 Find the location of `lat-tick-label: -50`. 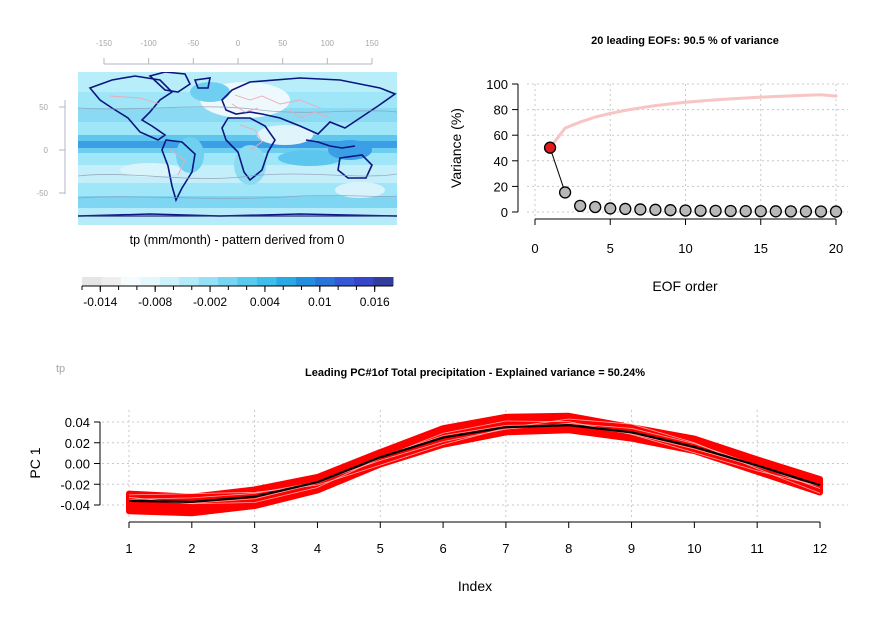

lat-tick-label: -50 is located at coordinates (42, 193).